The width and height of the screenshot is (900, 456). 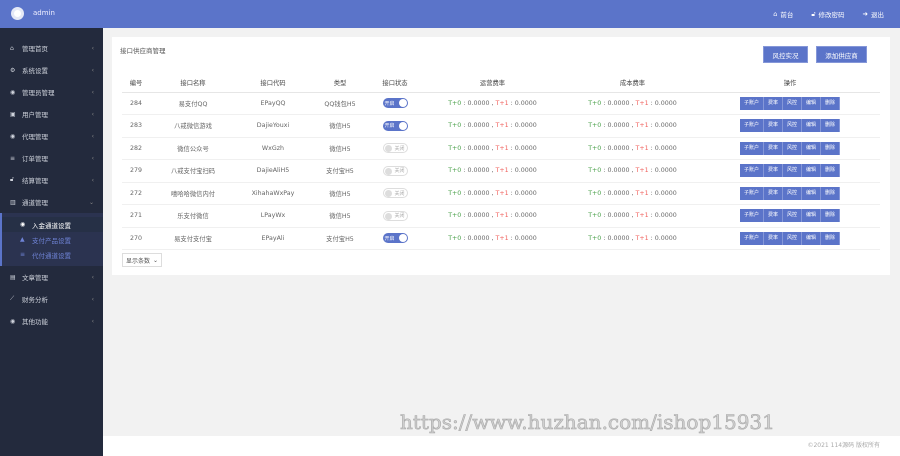 What do you see at coordinates (193, 83) in the screenshot?
I see `column-header: 接口名称` at bounding box center [193, 83].